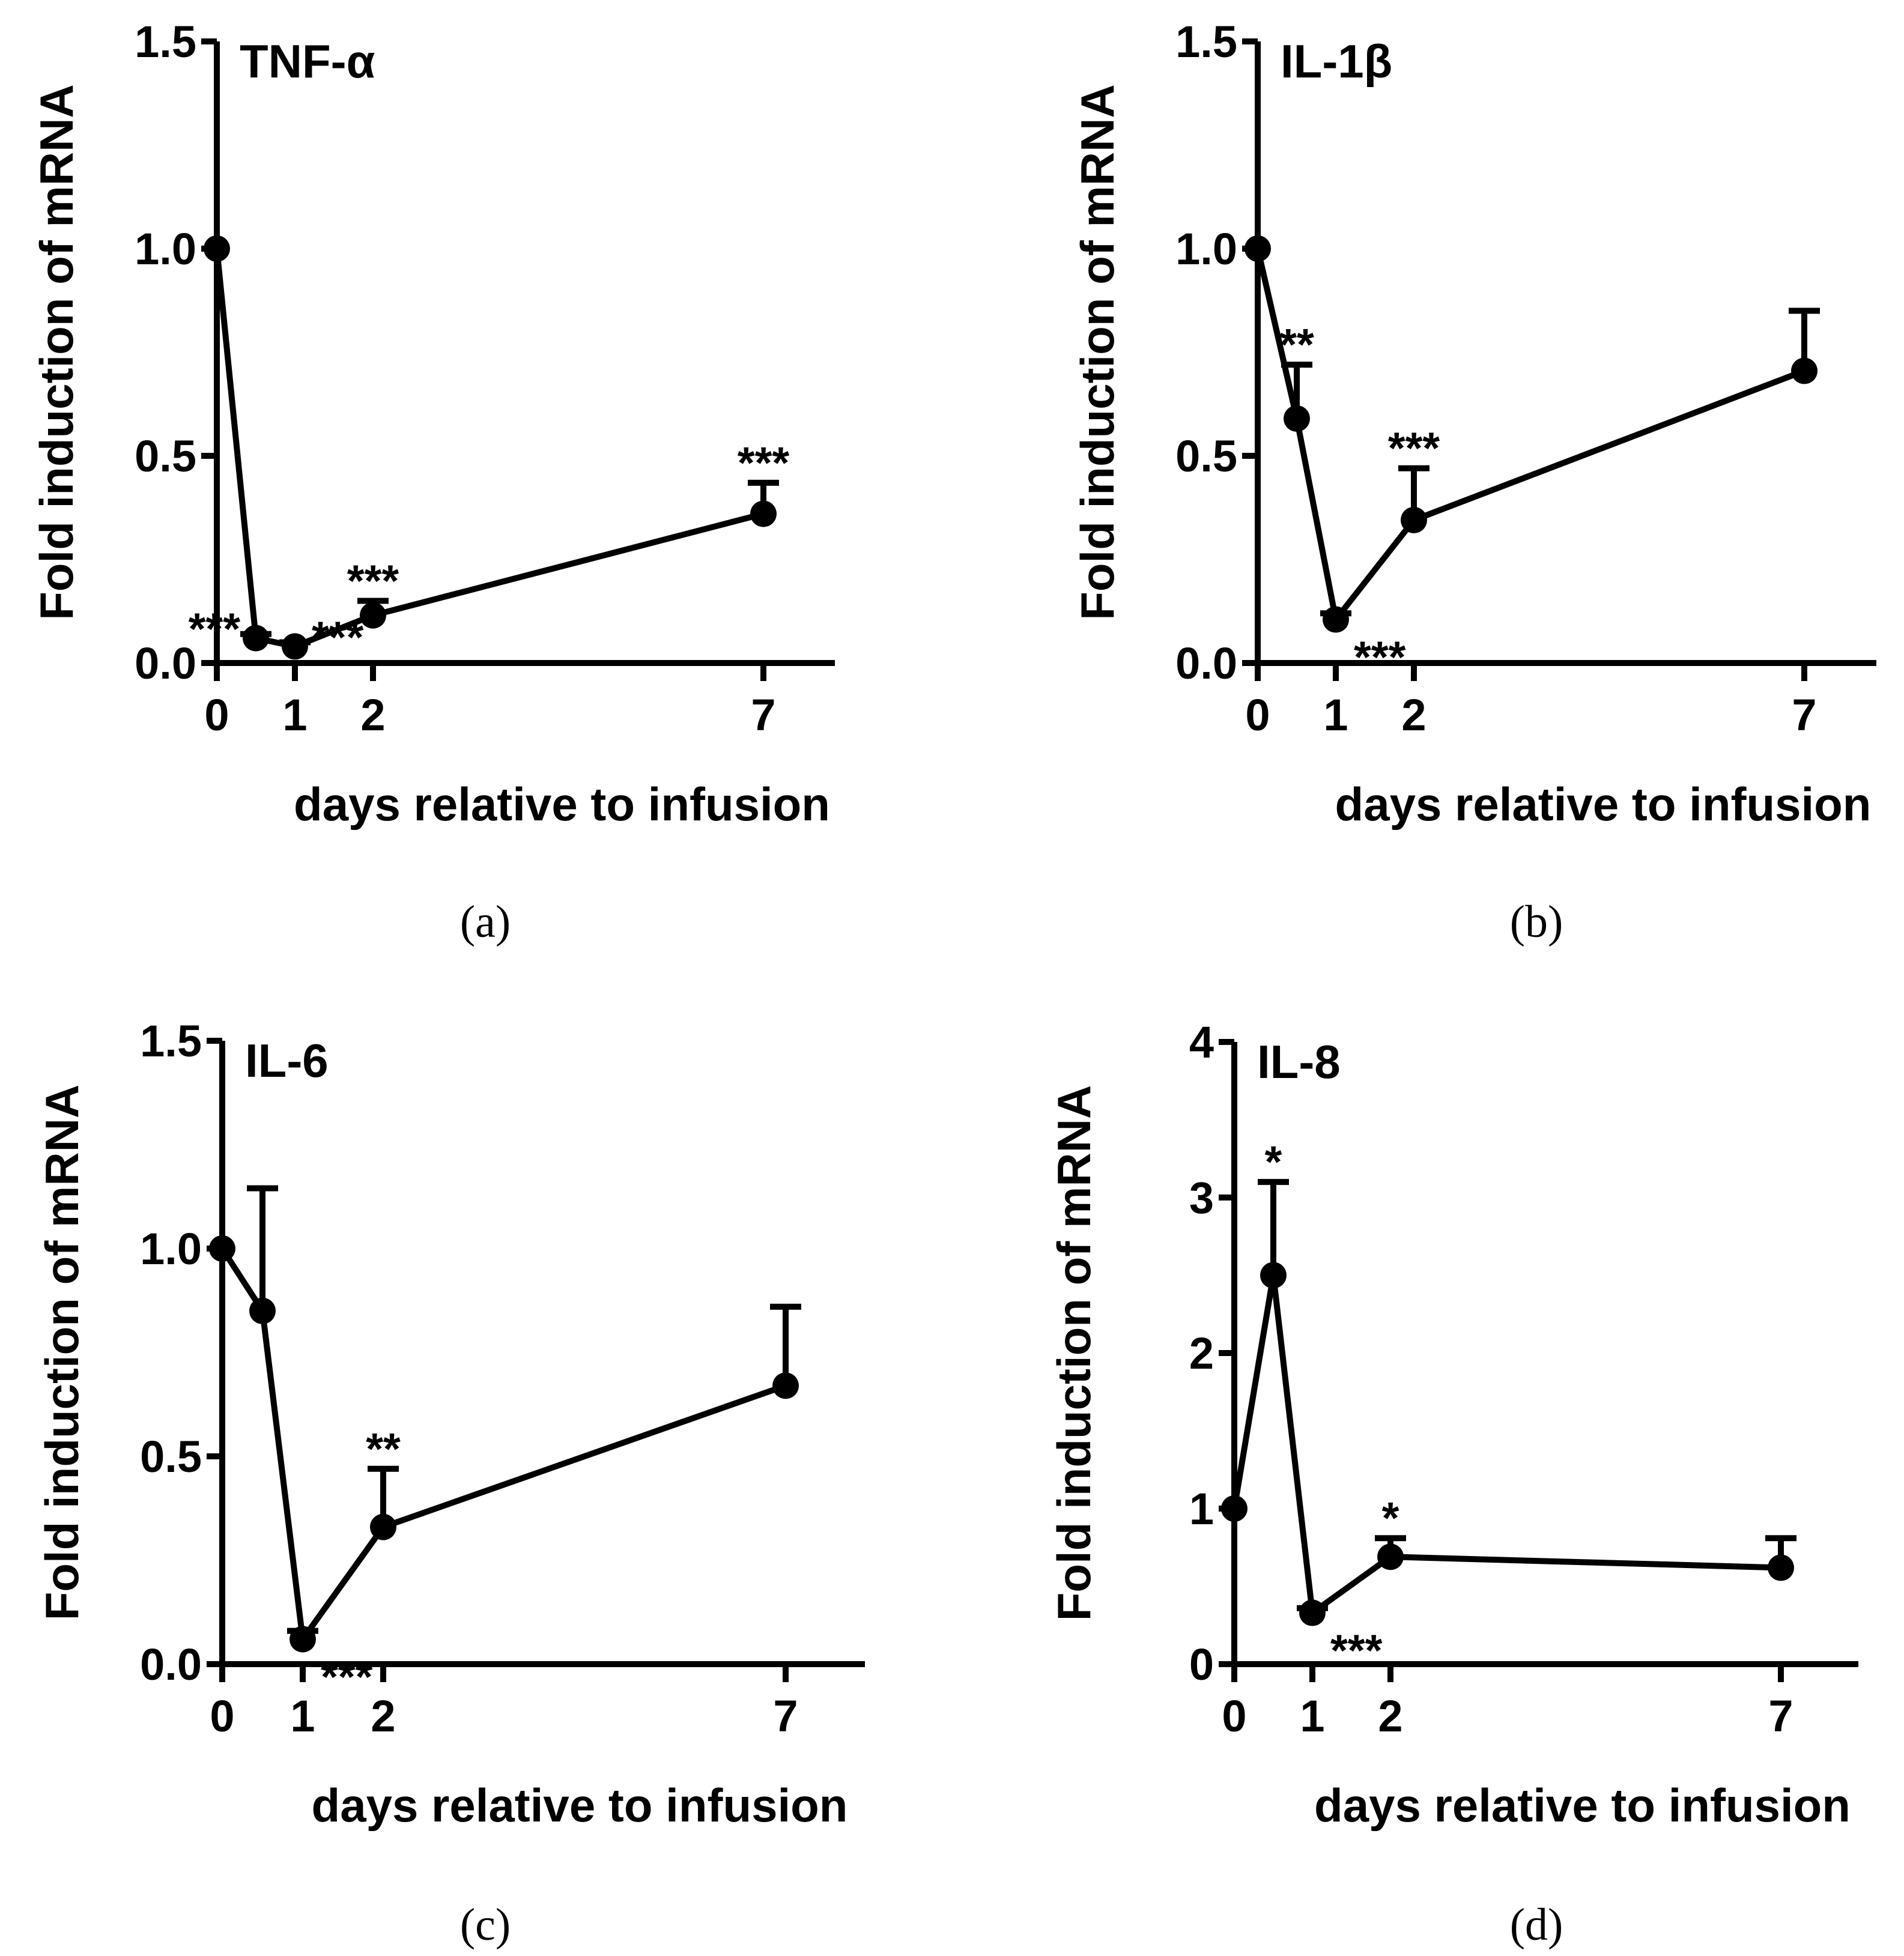 The height and width of the screenshot is (1956, 1904). I want to click on panel-b-x-axis-label: days relative to infusion, so click(1604, 804).